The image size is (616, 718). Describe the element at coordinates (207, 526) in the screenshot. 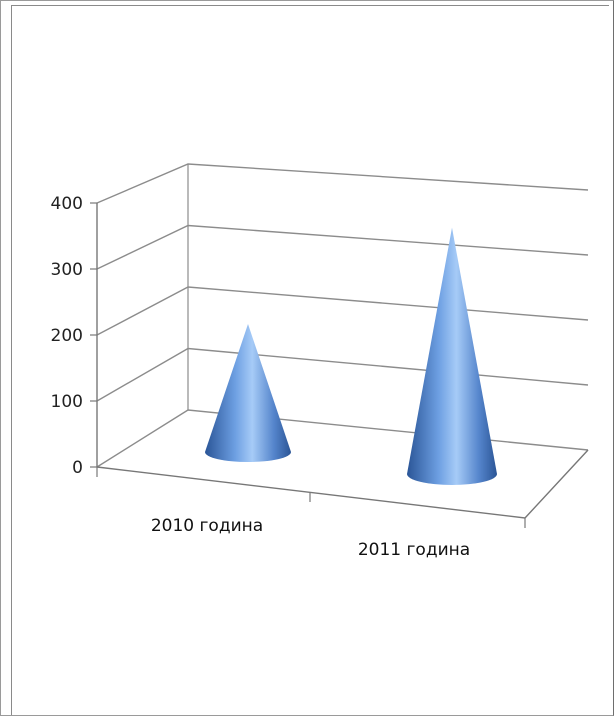

I see `x-category-label: 2010 година` at that location.